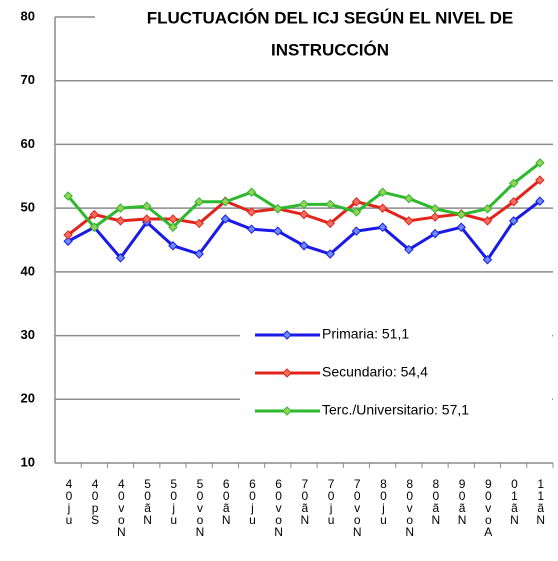  I want to click on x-tick-label: 90ãN, so click(462, 501).